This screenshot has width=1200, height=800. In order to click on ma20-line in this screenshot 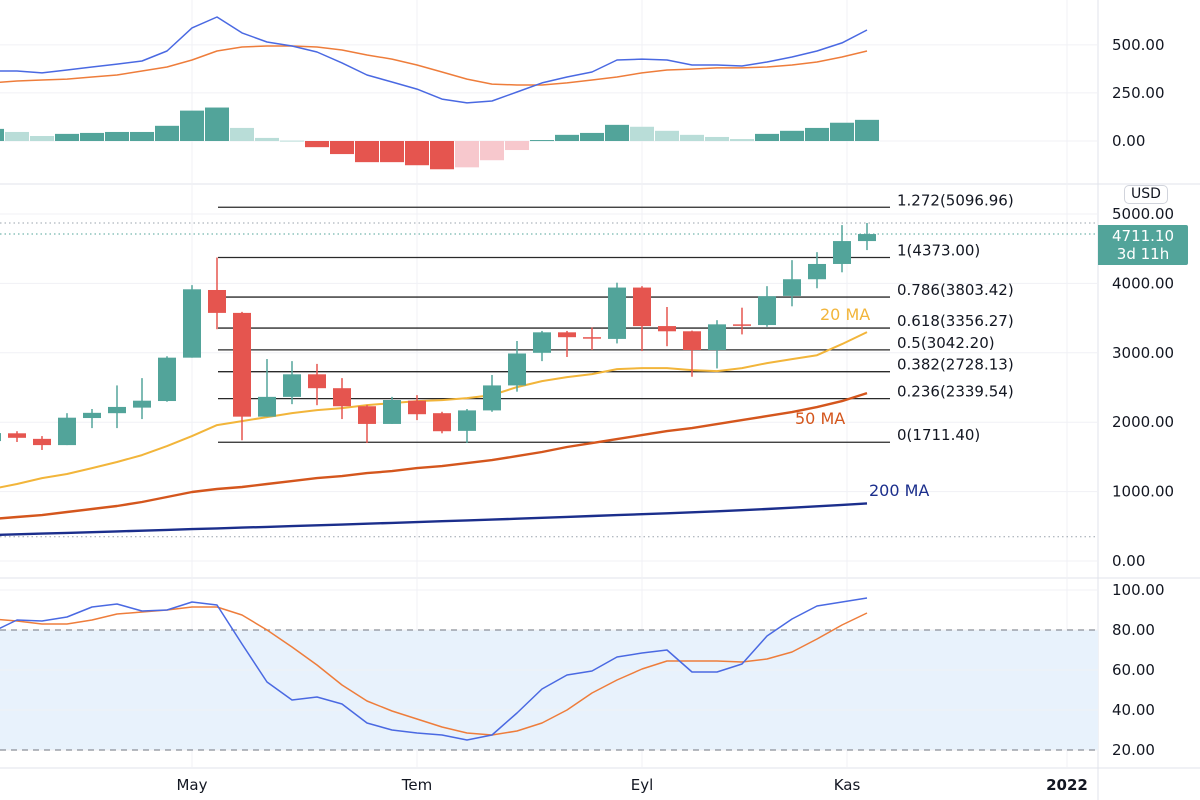, I will do `click(434, 410)`.